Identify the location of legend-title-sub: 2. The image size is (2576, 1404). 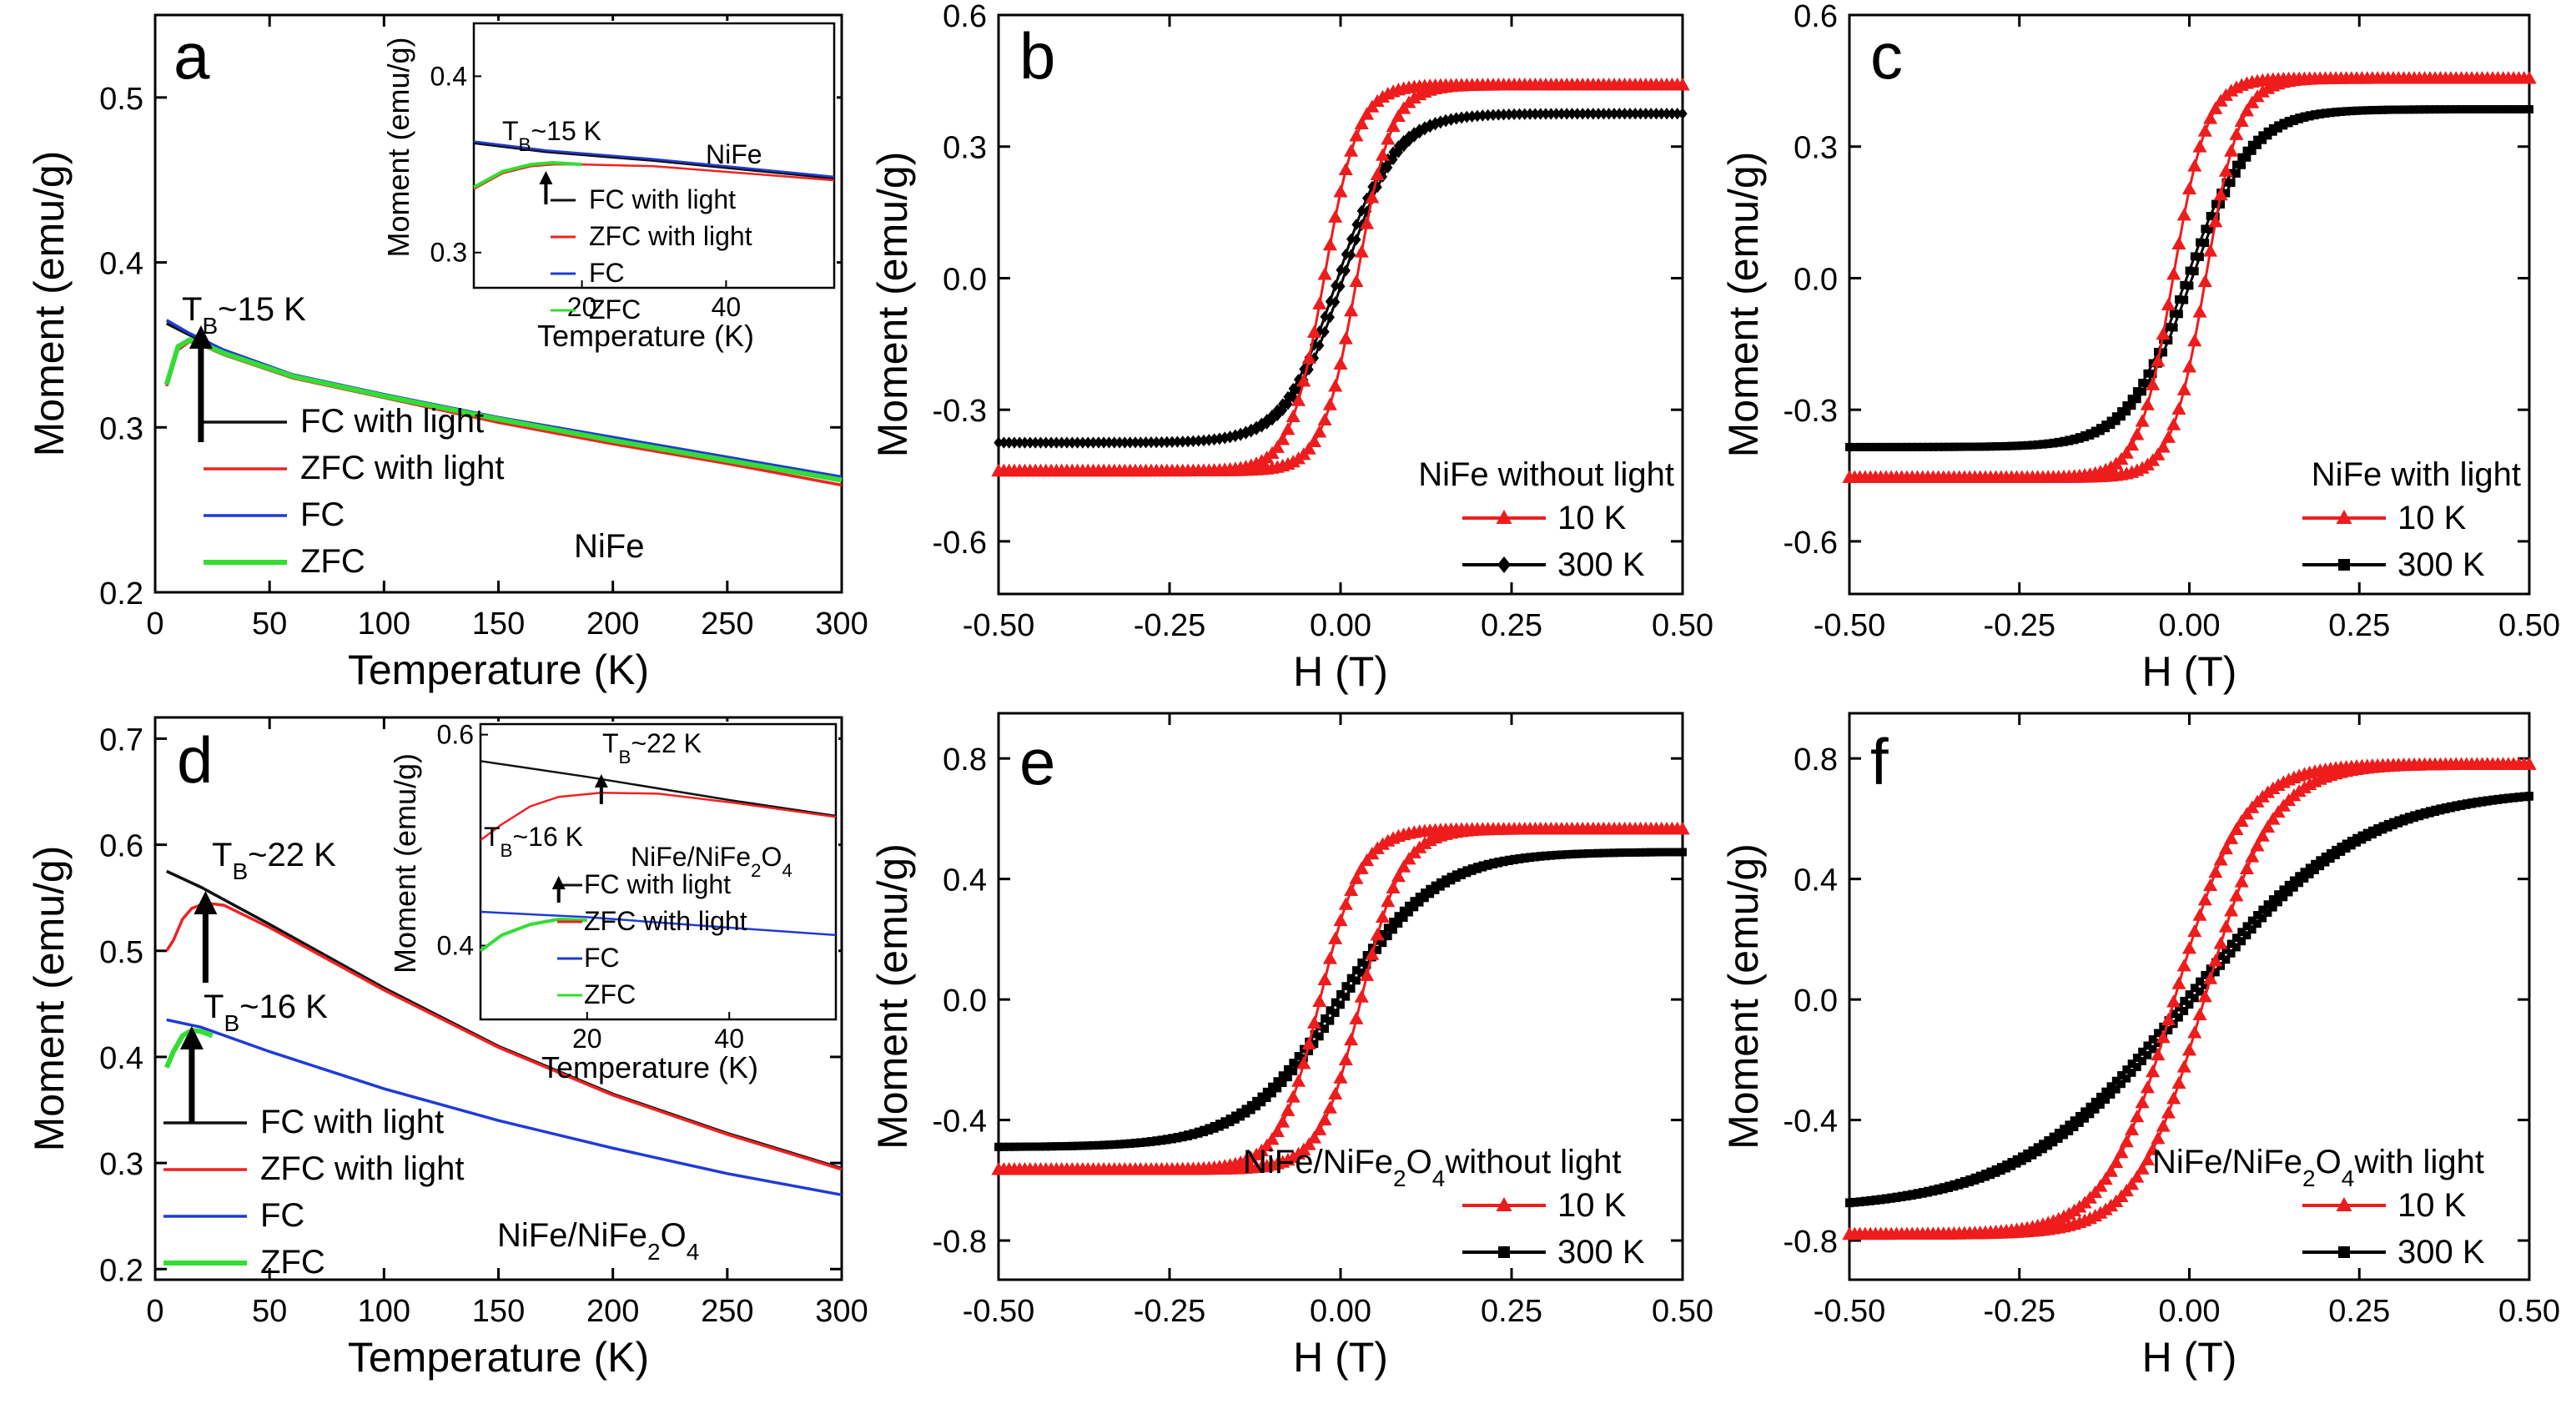
(1399, 1178).